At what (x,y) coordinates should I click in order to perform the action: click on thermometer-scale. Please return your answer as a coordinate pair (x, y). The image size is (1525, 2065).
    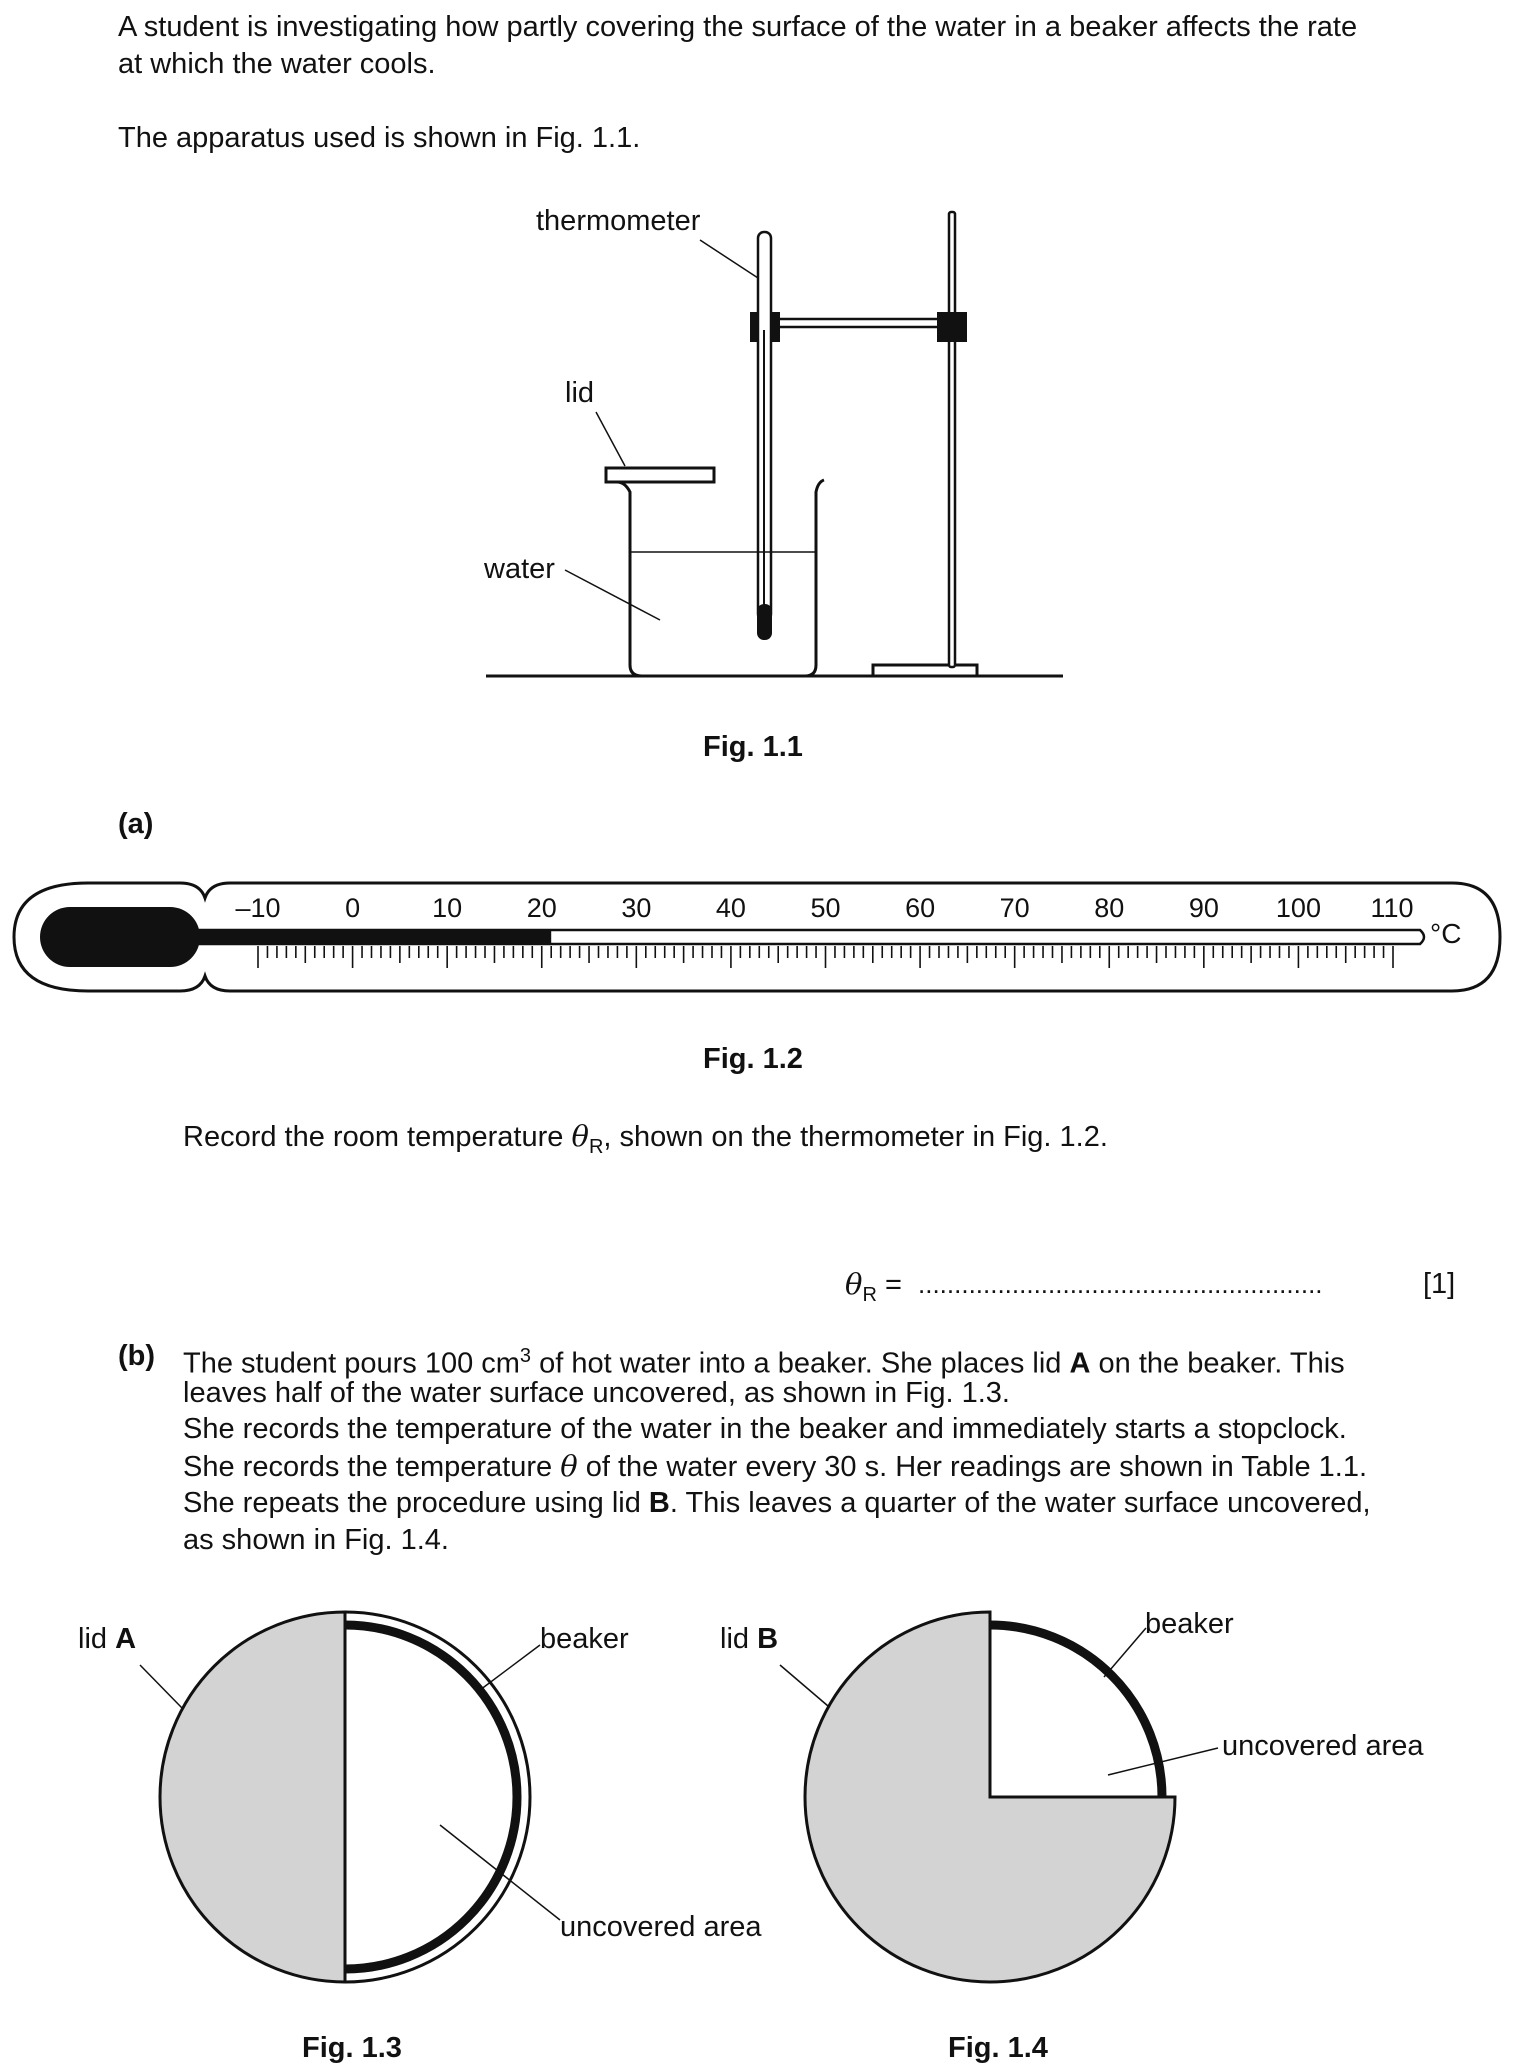
    Looking at the image, I should click on (825, 957).